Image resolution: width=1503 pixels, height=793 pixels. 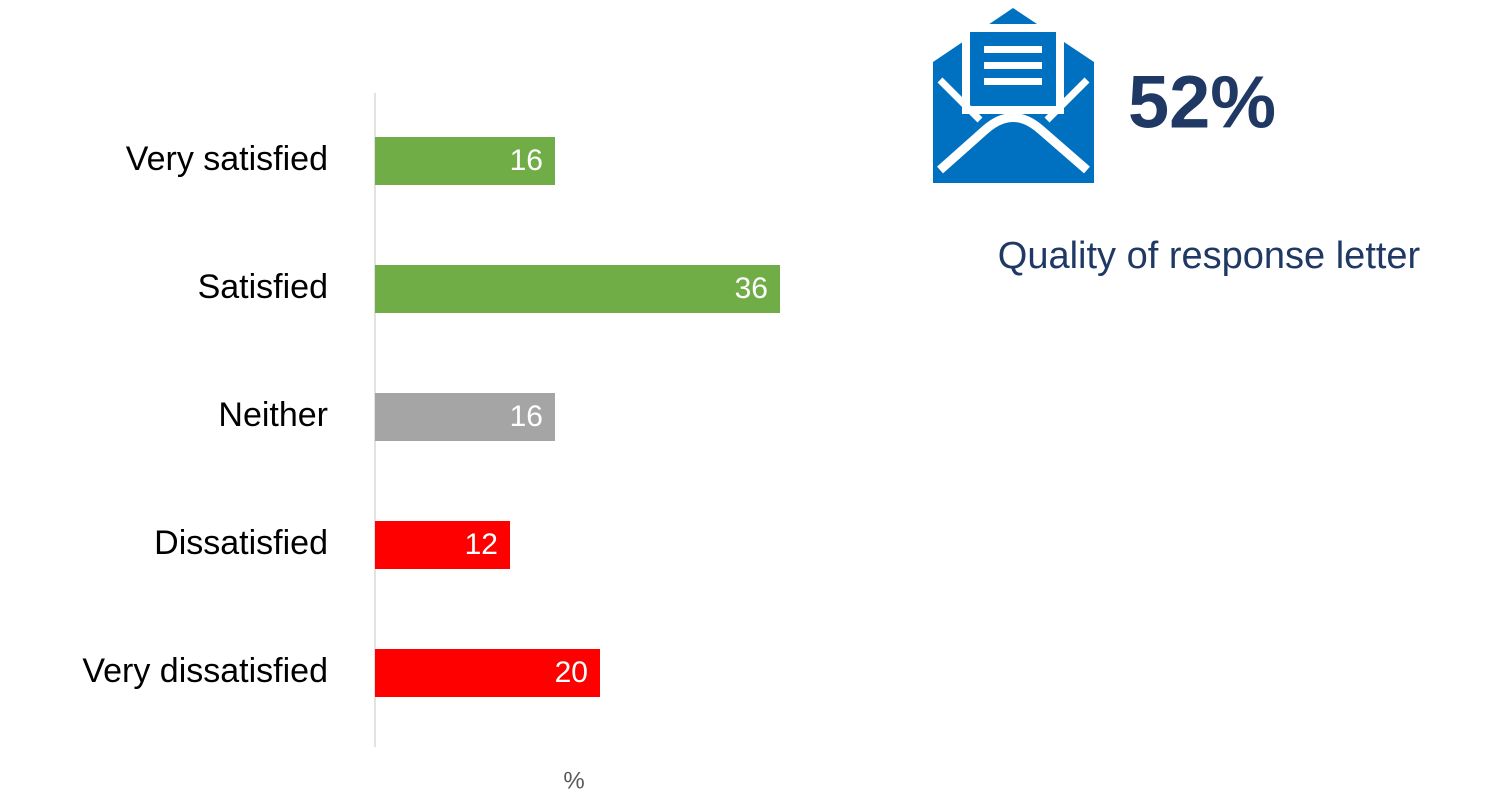 I want to click on category-label: Dissatisfied, so click(x=241, y=543).